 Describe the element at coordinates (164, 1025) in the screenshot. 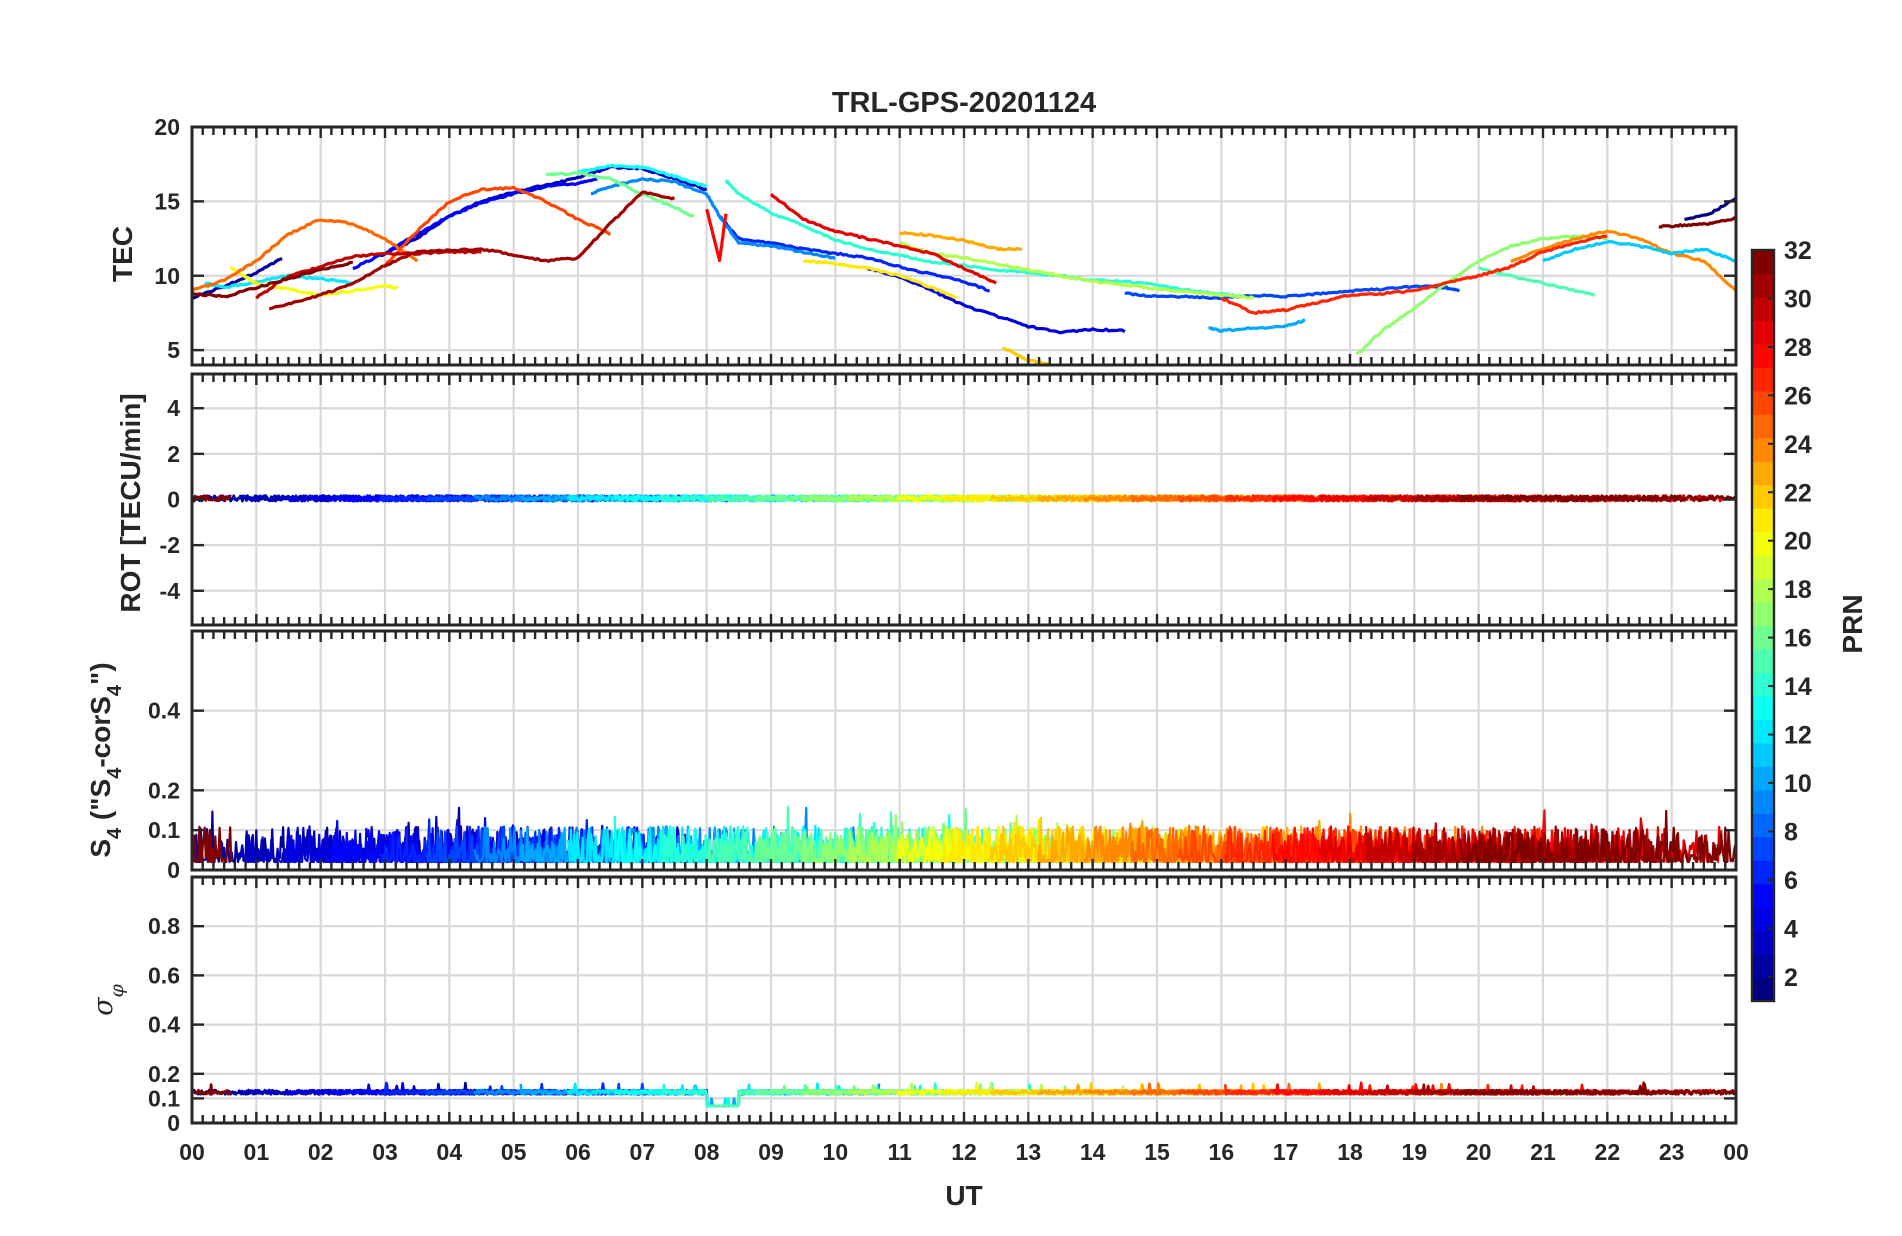

I see `sigma_phi-y-tick-label: 0.4` at that location.